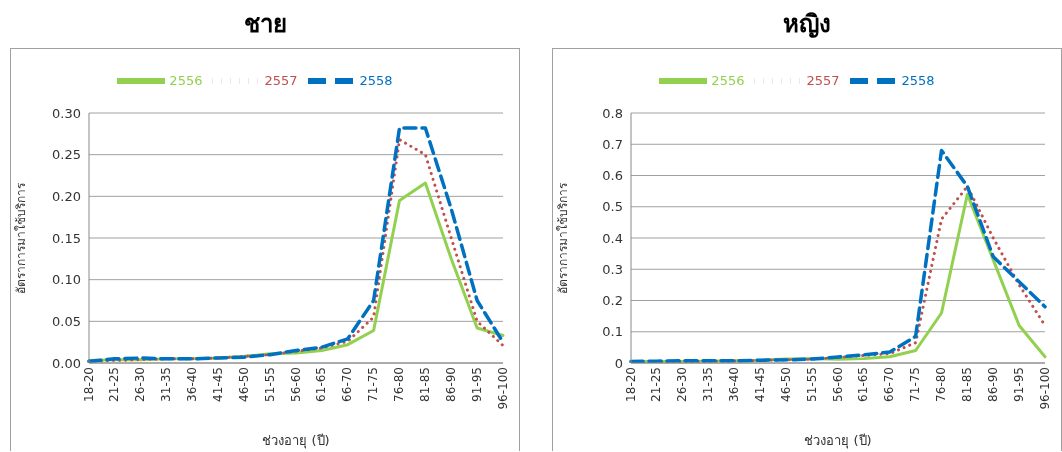 The image size is (1062, 452). Describe the element at coordinates (612, 332) in the screenshot. I see `y-tick-label: 0.1` at that location.